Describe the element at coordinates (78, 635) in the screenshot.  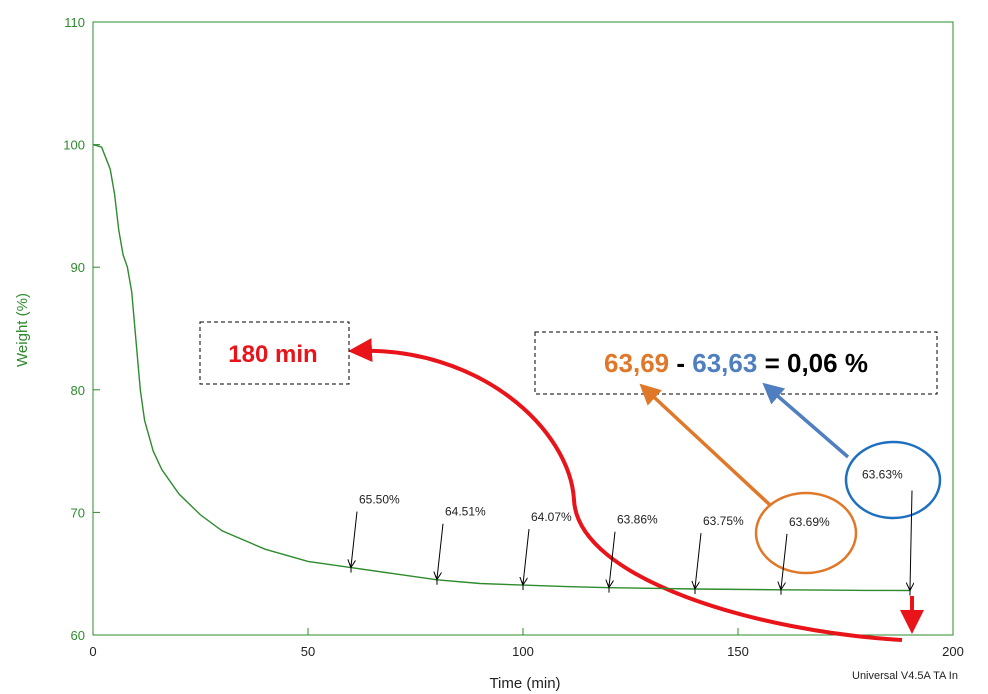
I see `y-tick-label: 60` at that location.